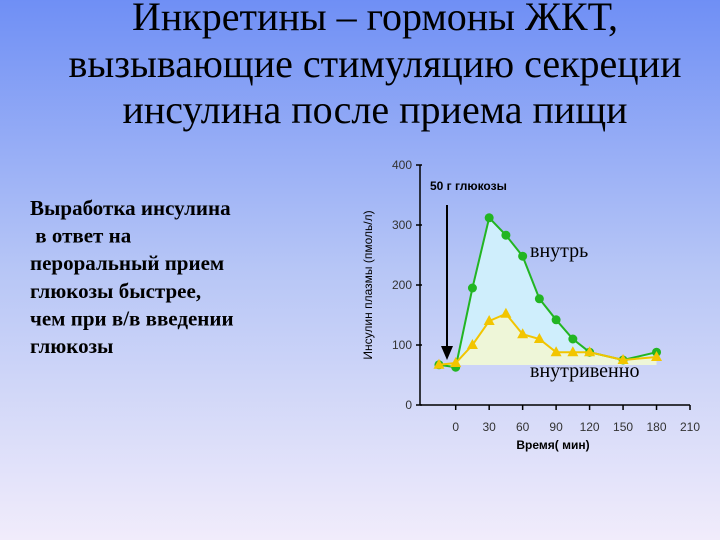 This screenshot has height=540, width=720. Describe the element at coordinates (132, 318) in the screenshot. I see `body-text-line: чем при в/в введении` at that location.